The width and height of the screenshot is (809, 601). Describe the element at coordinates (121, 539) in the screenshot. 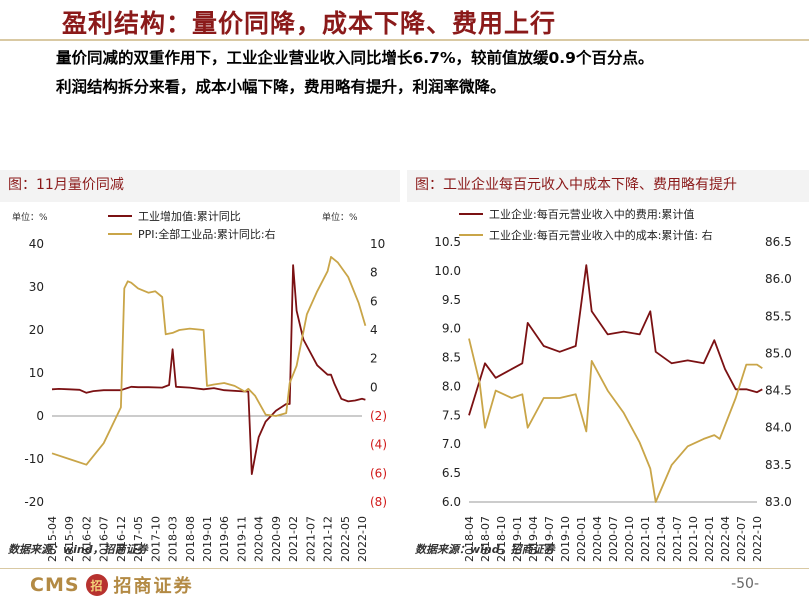

I see `x-tick-label: 2016-12` at that location.